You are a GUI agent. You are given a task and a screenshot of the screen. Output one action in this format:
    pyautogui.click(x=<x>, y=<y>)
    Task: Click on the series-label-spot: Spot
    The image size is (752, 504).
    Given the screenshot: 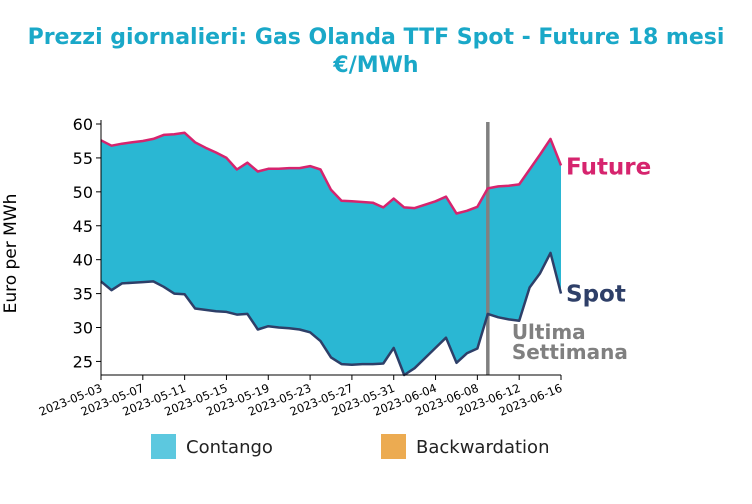 What is the action you would take?
    pyautogui.click(x=596, y=295)
    